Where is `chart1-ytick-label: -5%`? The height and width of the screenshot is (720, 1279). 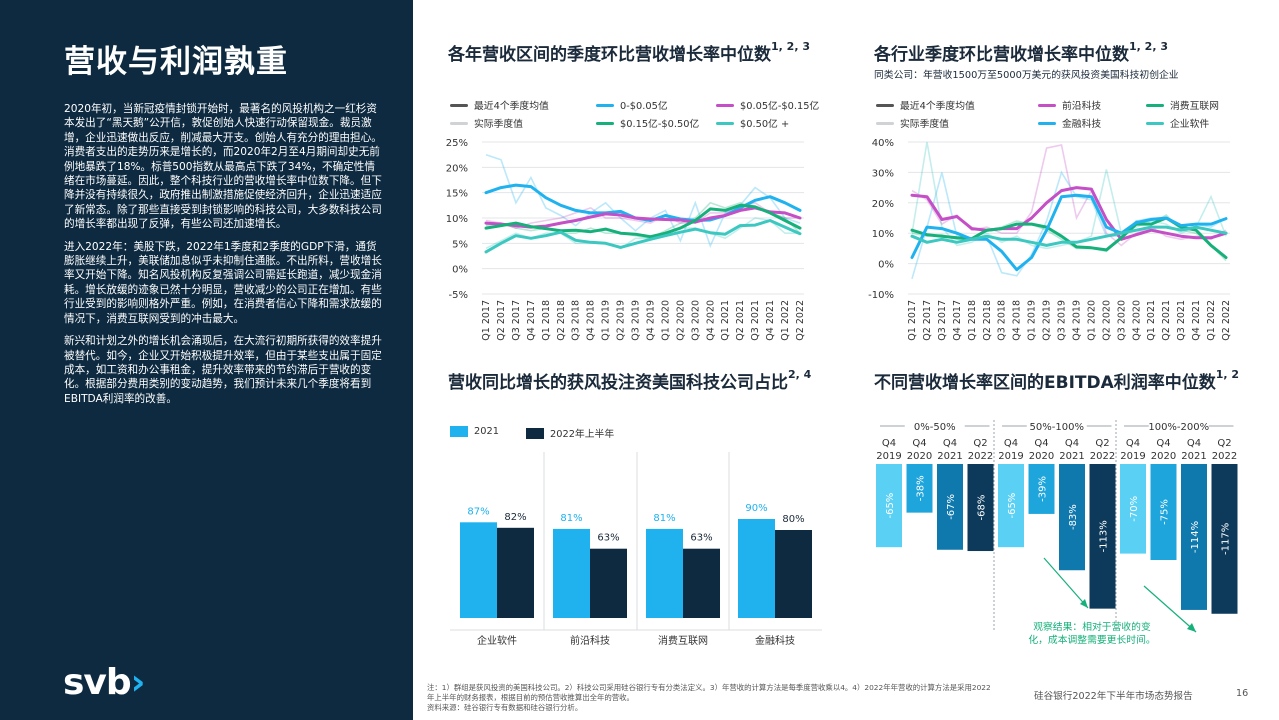
chart1-ytick-label: -5% is located at coordinates (458, 295).